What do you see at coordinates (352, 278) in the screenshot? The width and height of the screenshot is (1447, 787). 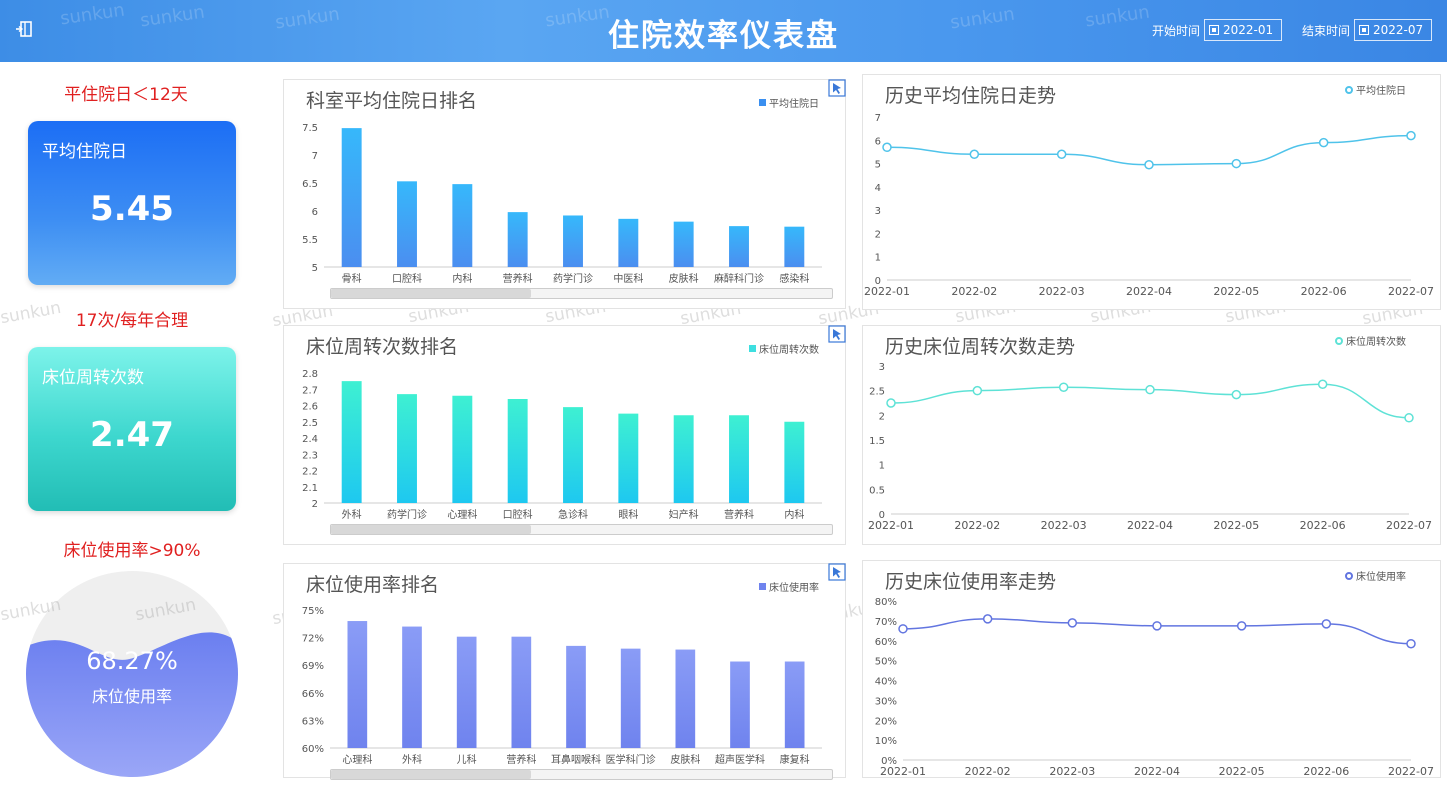 I see `x-tick-label: 骨科` at bounding box center [352, 278].